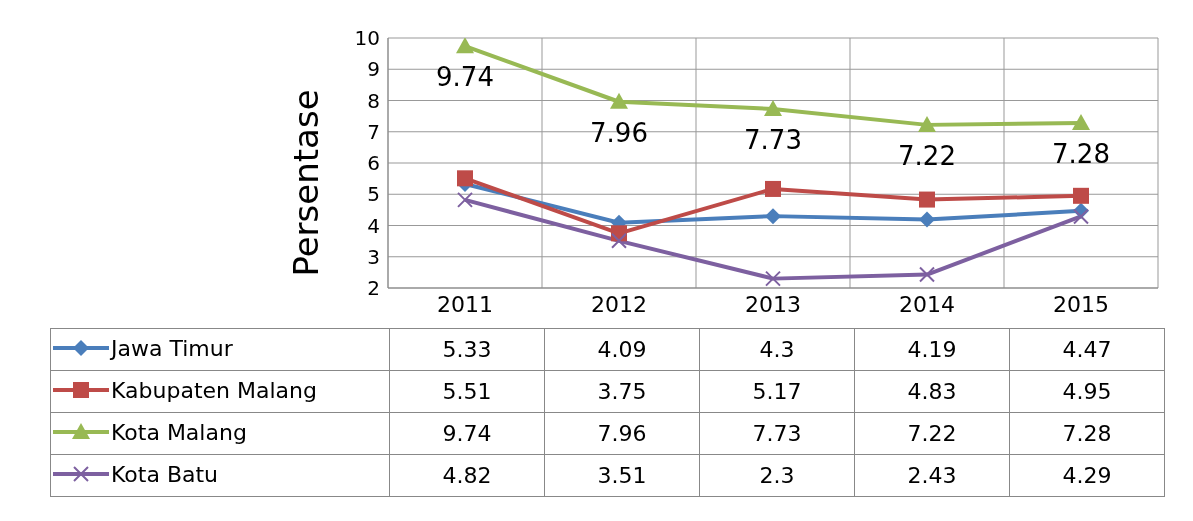 The width and height of the screenshot is (1193, 521). I want to click on y-axis-title: Persentase, so click(306, 183).